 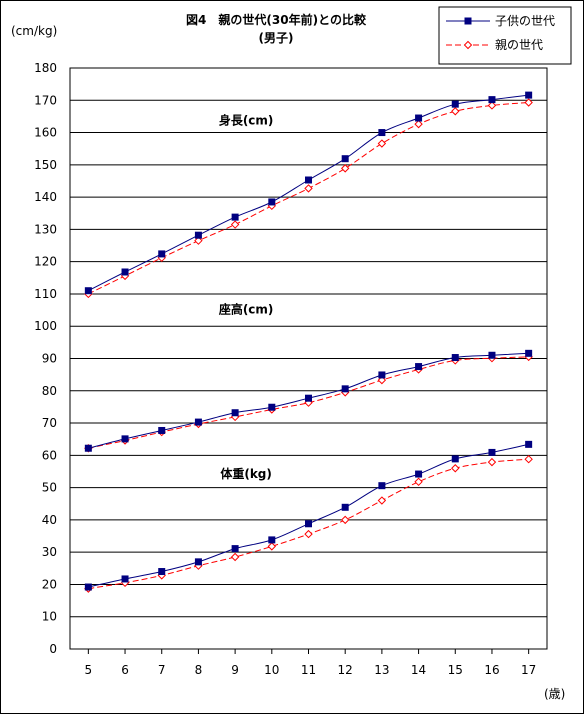 I want to click on series-座高-子供の世代, so click(x=308, y=400).